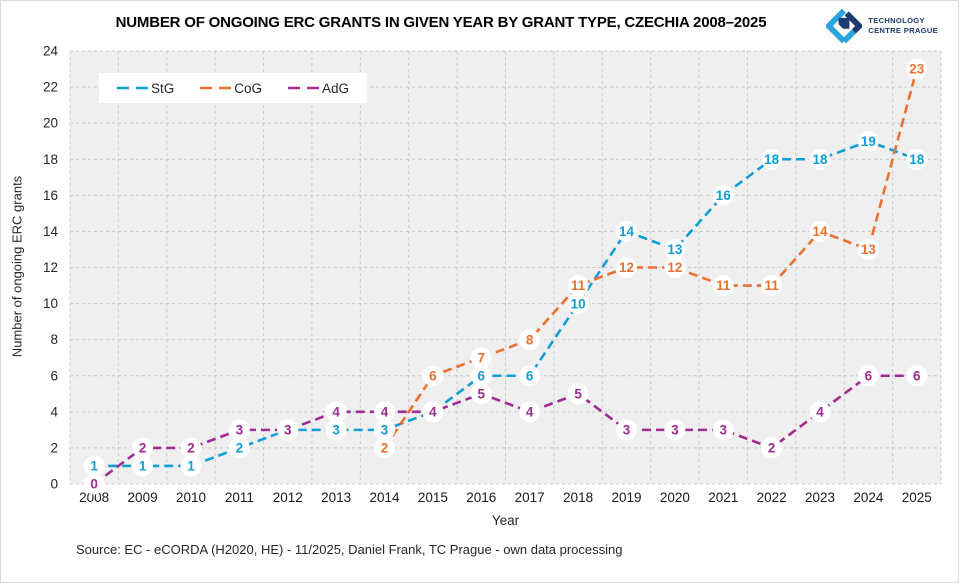 The image size is (959, 583). I want to click on x-tick-label: 2008, so click(94, 497).